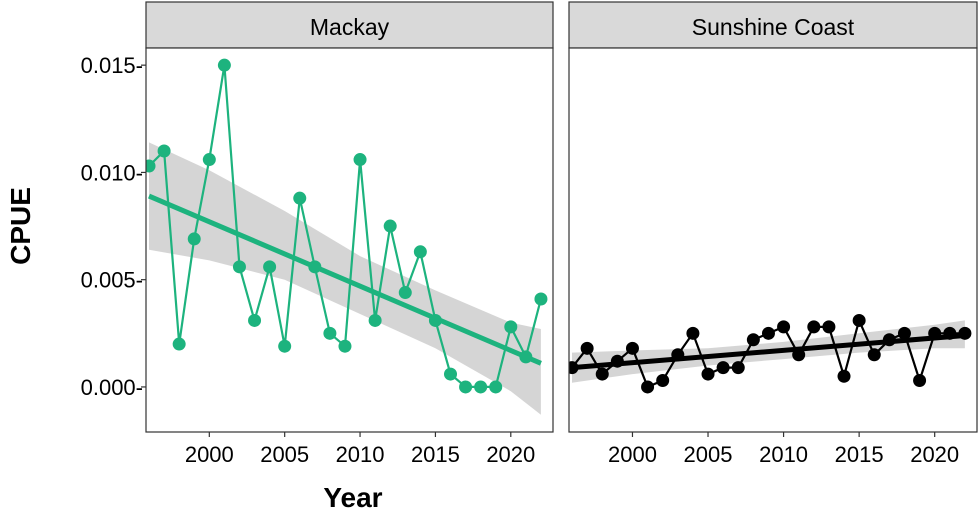 The image size is (979, 522). I want to click on y-axis: 0.000- 0.005- 0.010- 0.015-, so click(113, 226).